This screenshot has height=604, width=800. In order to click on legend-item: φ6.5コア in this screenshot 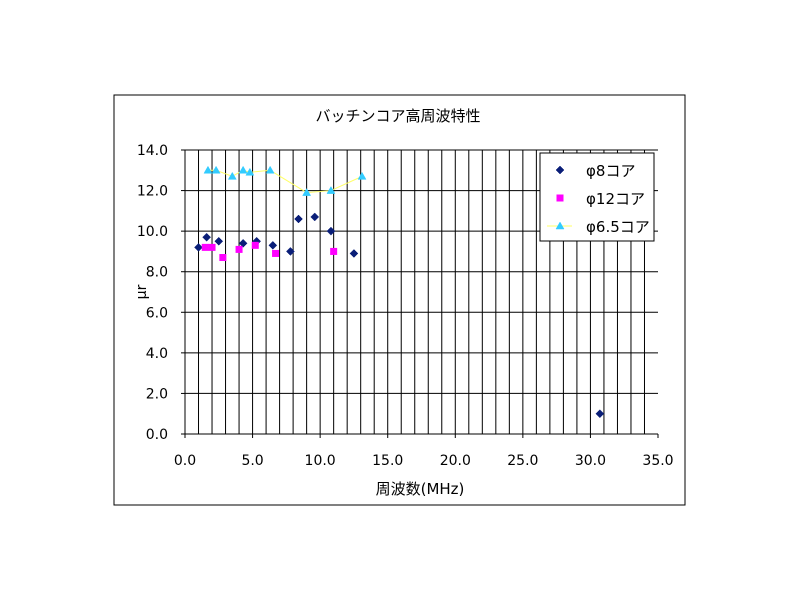, I will do `click(598, 227)`.